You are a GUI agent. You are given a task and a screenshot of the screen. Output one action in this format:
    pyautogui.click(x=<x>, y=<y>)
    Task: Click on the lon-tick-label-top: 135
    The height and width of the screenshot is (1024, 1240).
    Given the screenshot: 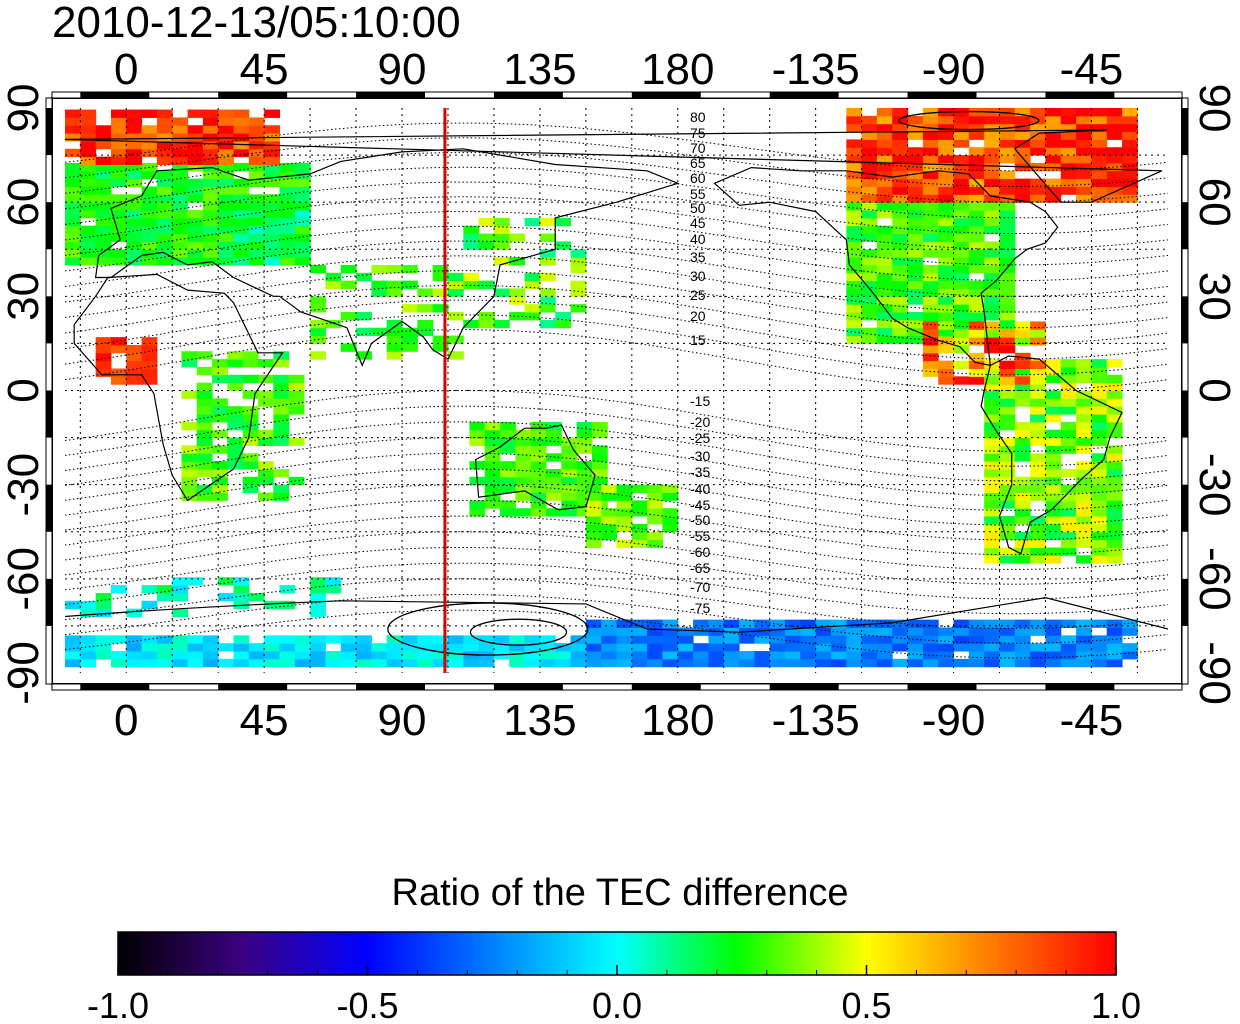 What is the action you would take?
    pyautogui.click(x=539, y=69)
    